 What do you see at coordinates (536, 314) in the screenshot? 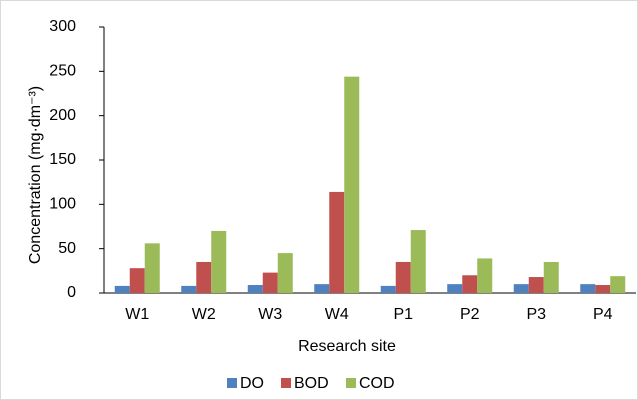
I see `x-tick-label: P3` at bounding box center [536, 314].